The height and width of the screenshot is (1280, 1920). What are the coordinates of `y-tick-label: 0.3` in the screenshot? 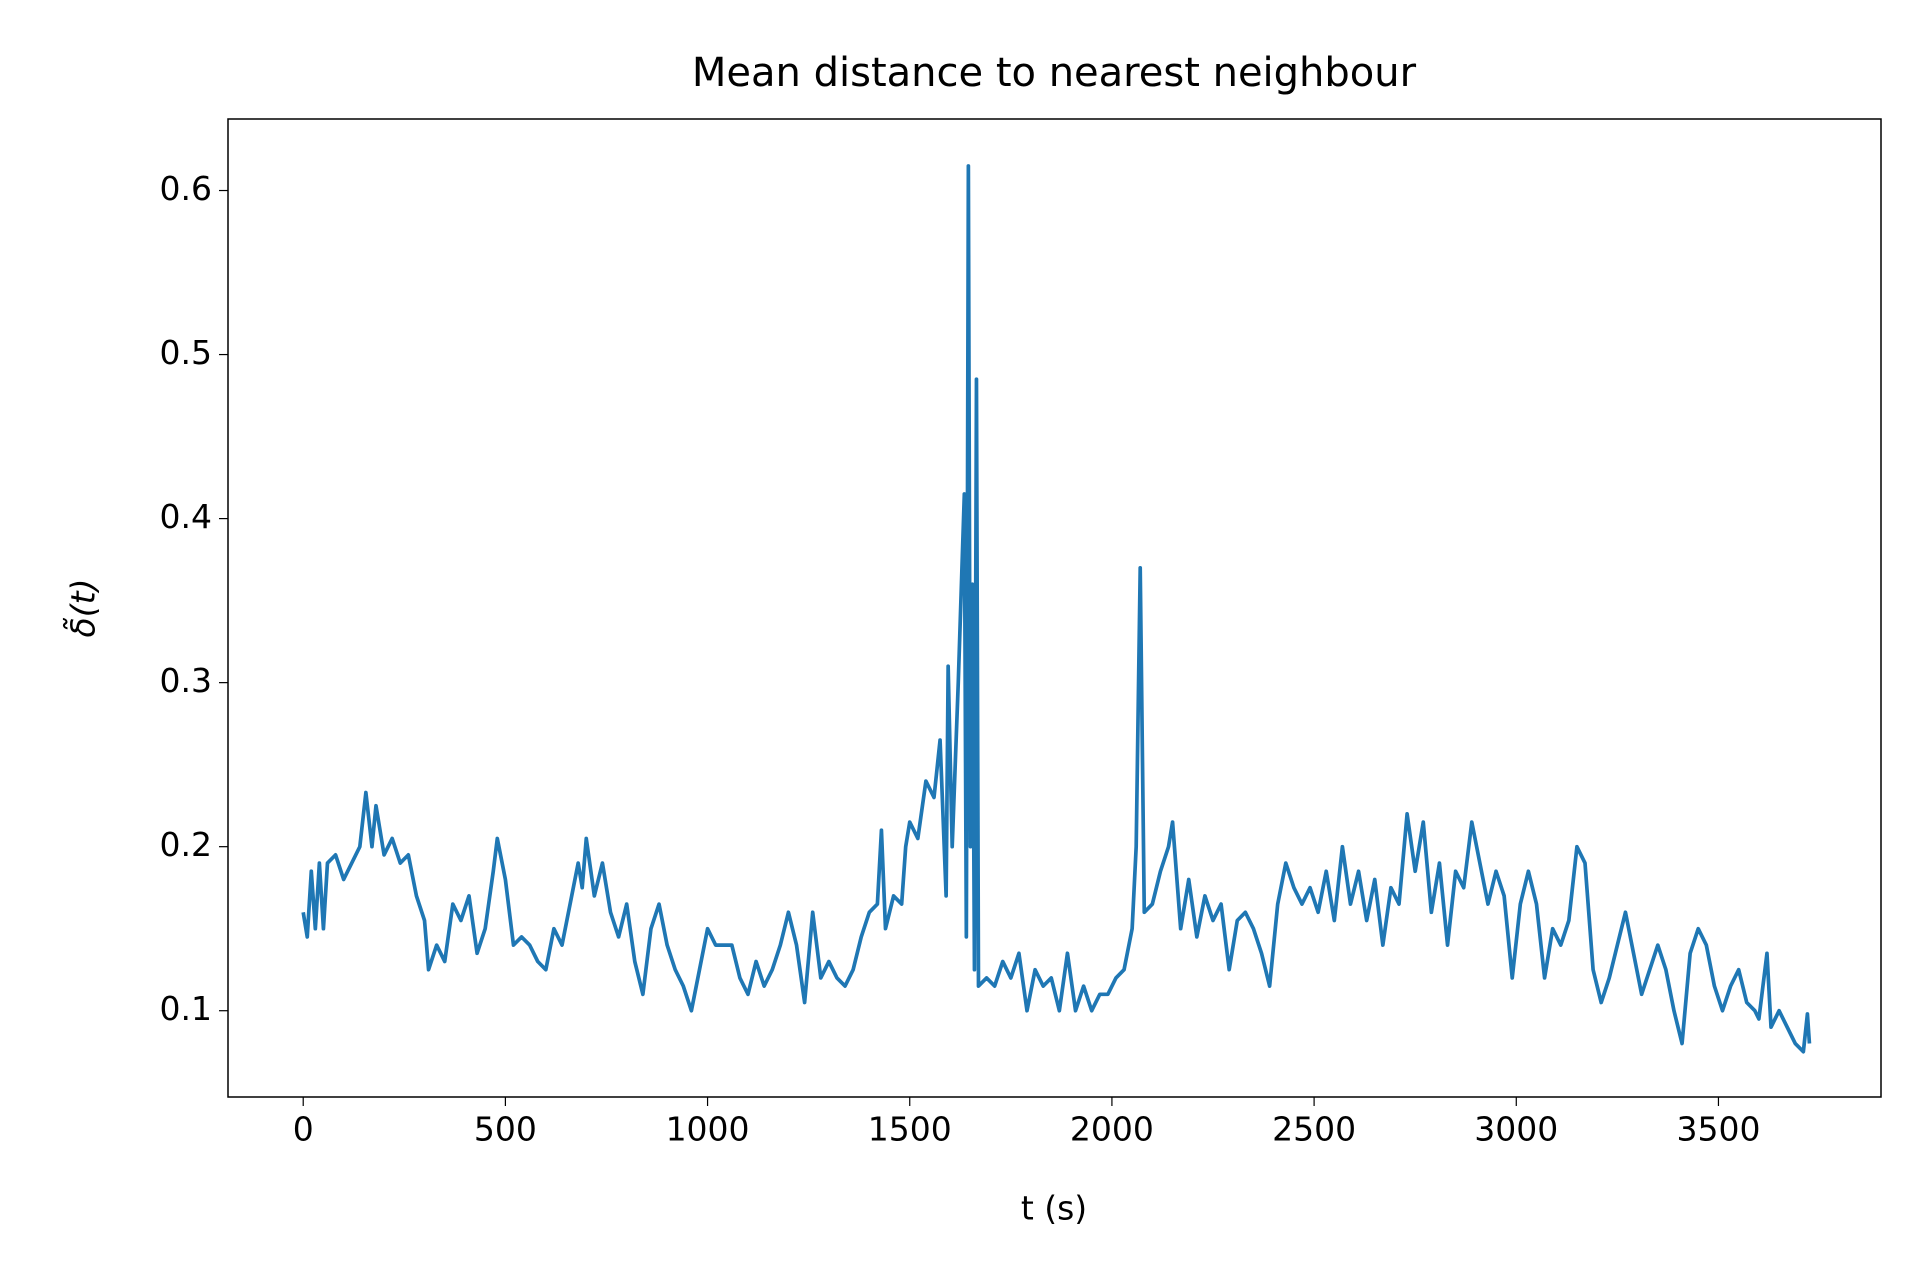 It's located at (186, 680).